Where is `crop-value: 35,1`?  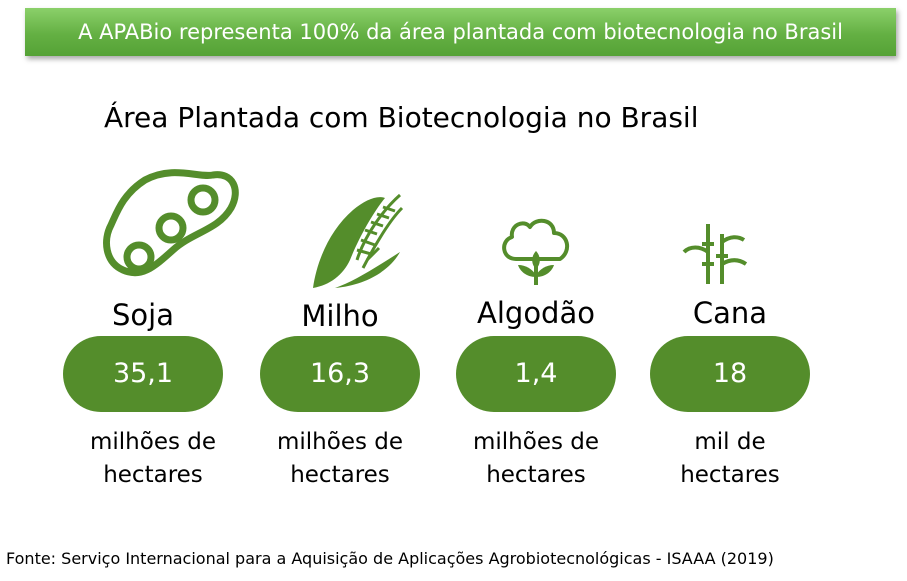 crop-value: 35,1 is located at coordinates (143, 373).